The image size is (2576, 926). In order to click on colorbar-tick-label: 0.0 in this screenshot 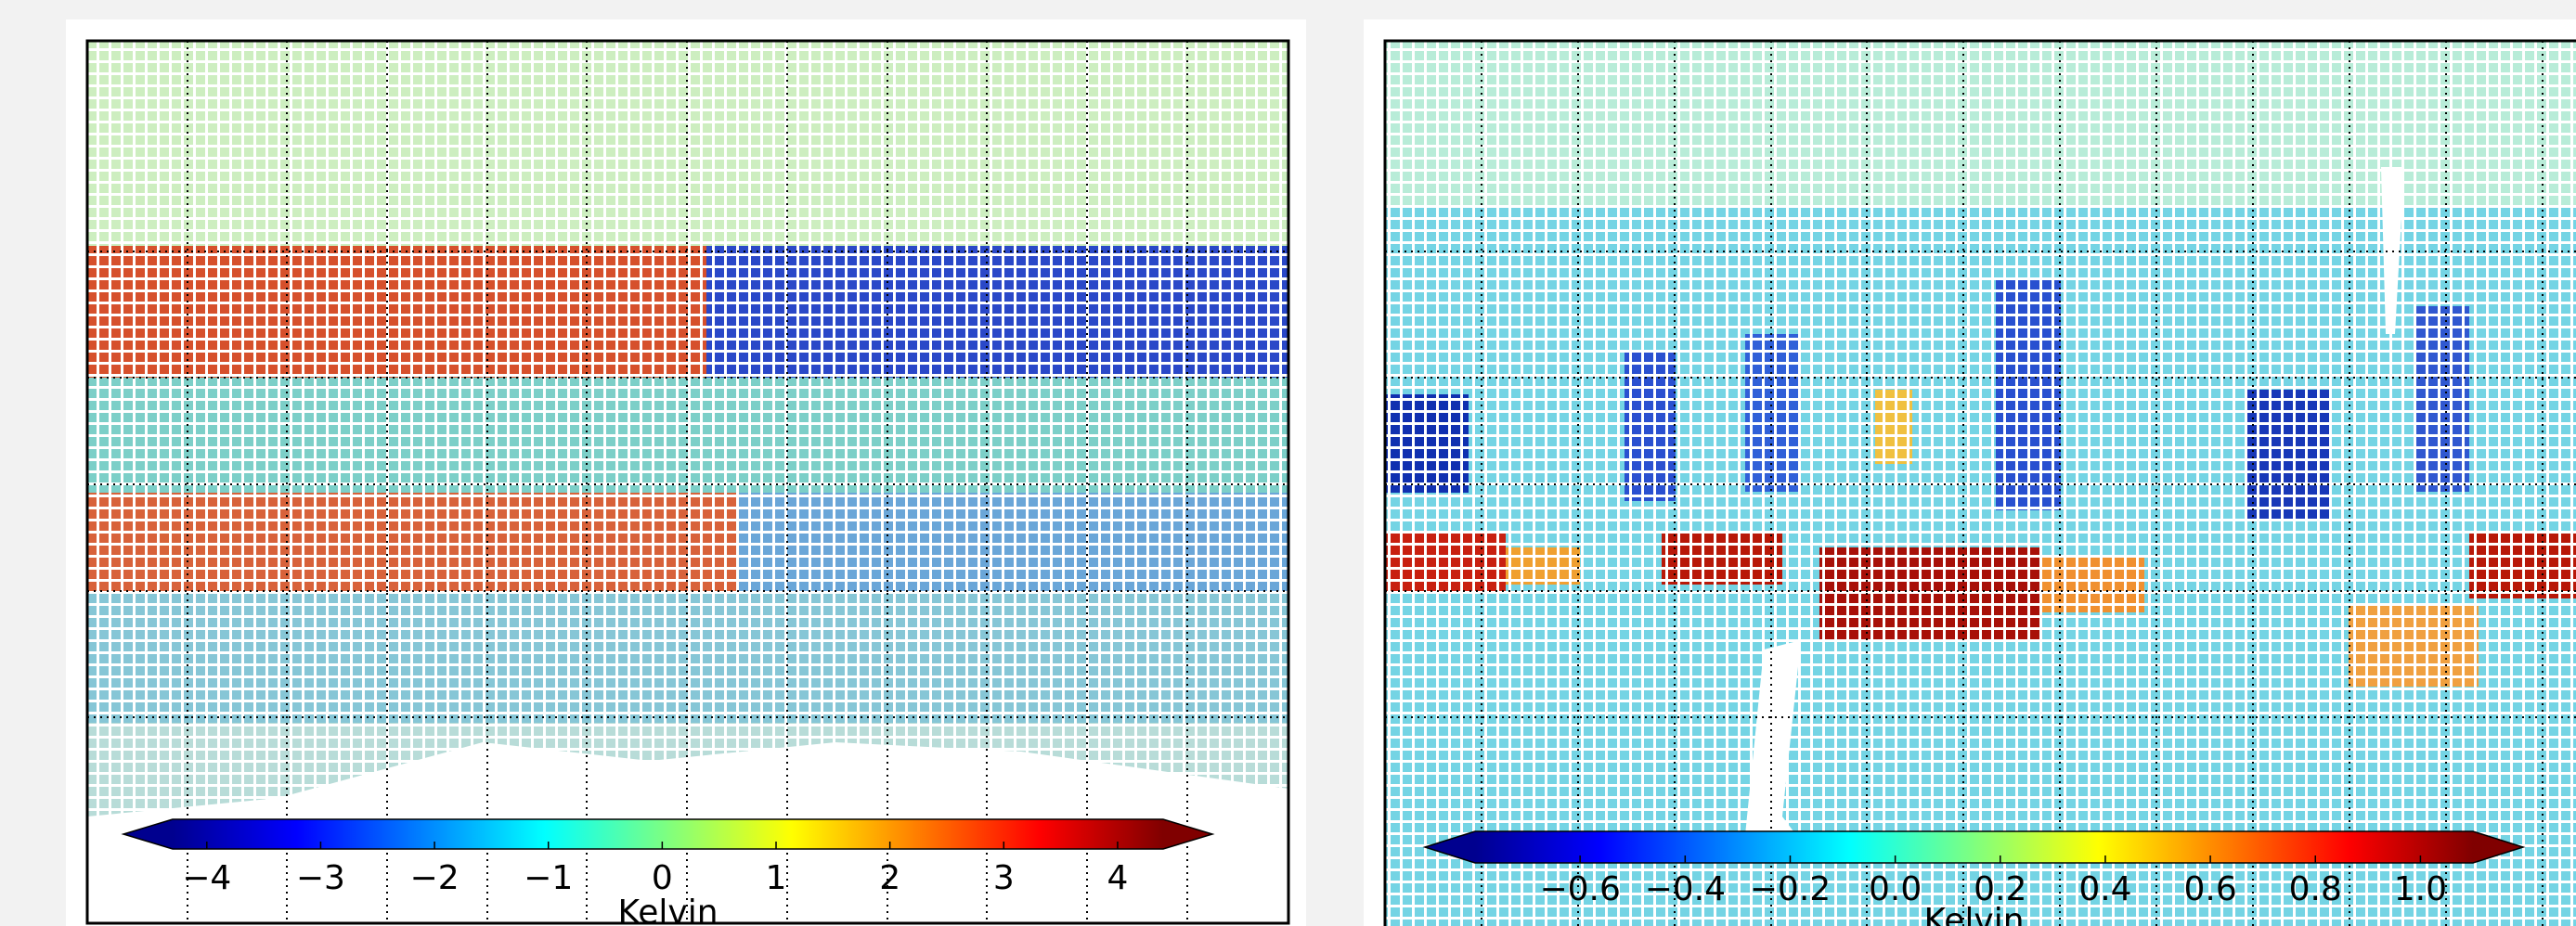, I will do `click(1895, 889)`.